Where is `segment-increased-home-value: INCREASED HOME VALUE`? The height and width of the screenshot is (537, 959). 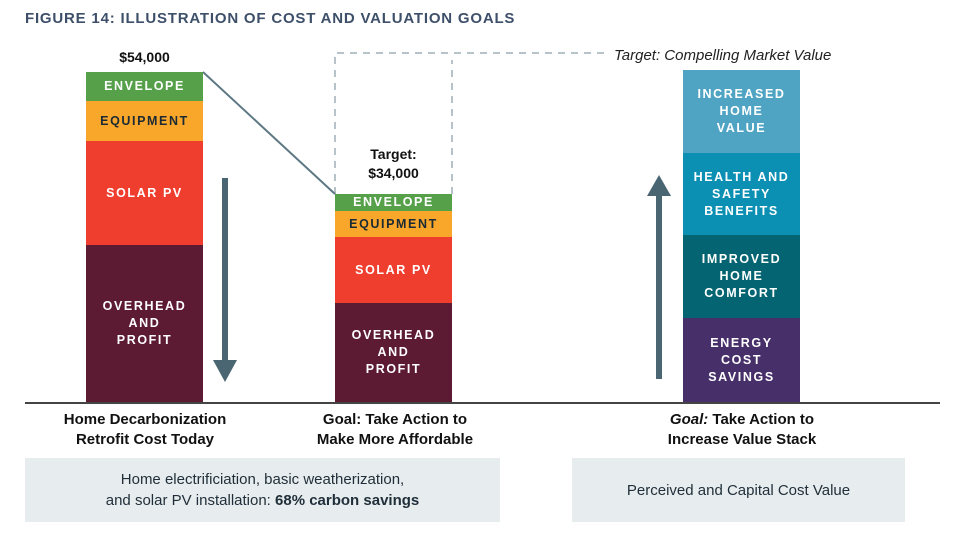 segment-increased-home-value: INCREASED HOME VALUE is located at coordinates (741, 111).